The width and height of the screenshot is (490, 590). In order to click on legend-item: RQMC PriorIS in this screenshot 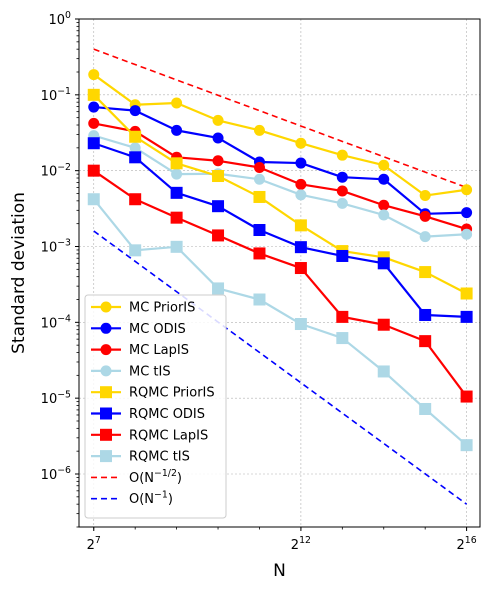, I will do `click(153, 393)`.